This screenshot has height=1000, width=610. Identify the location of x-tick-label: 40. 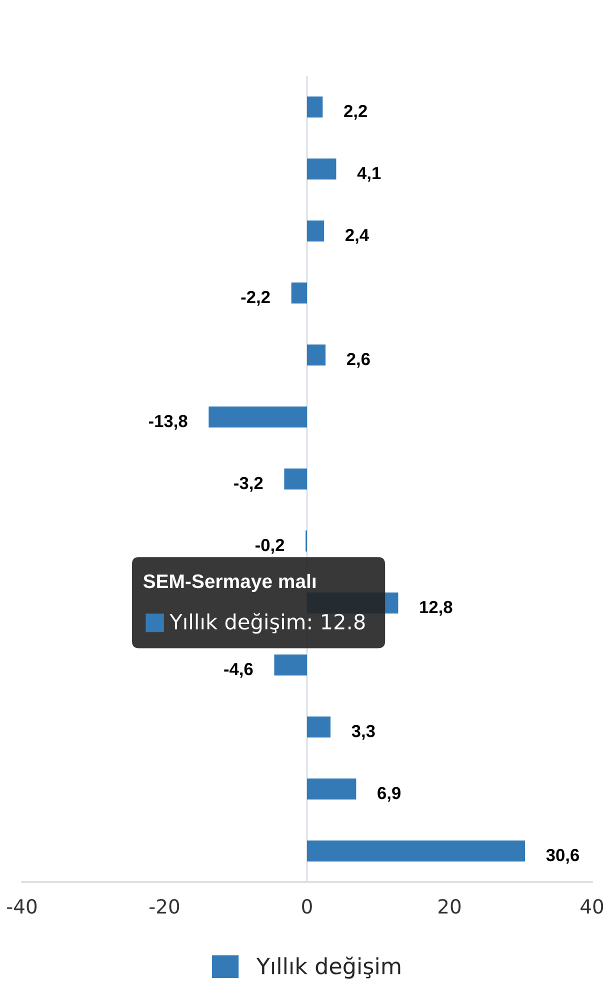
(592, 906).